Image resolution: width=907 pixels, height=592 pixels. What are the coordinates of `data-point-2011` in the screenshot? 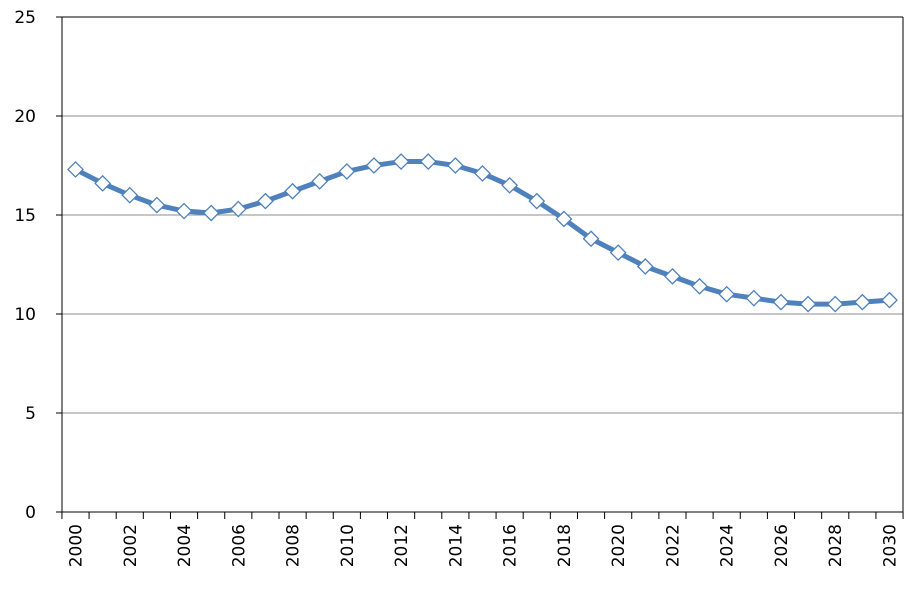 It's located at (374, 165).